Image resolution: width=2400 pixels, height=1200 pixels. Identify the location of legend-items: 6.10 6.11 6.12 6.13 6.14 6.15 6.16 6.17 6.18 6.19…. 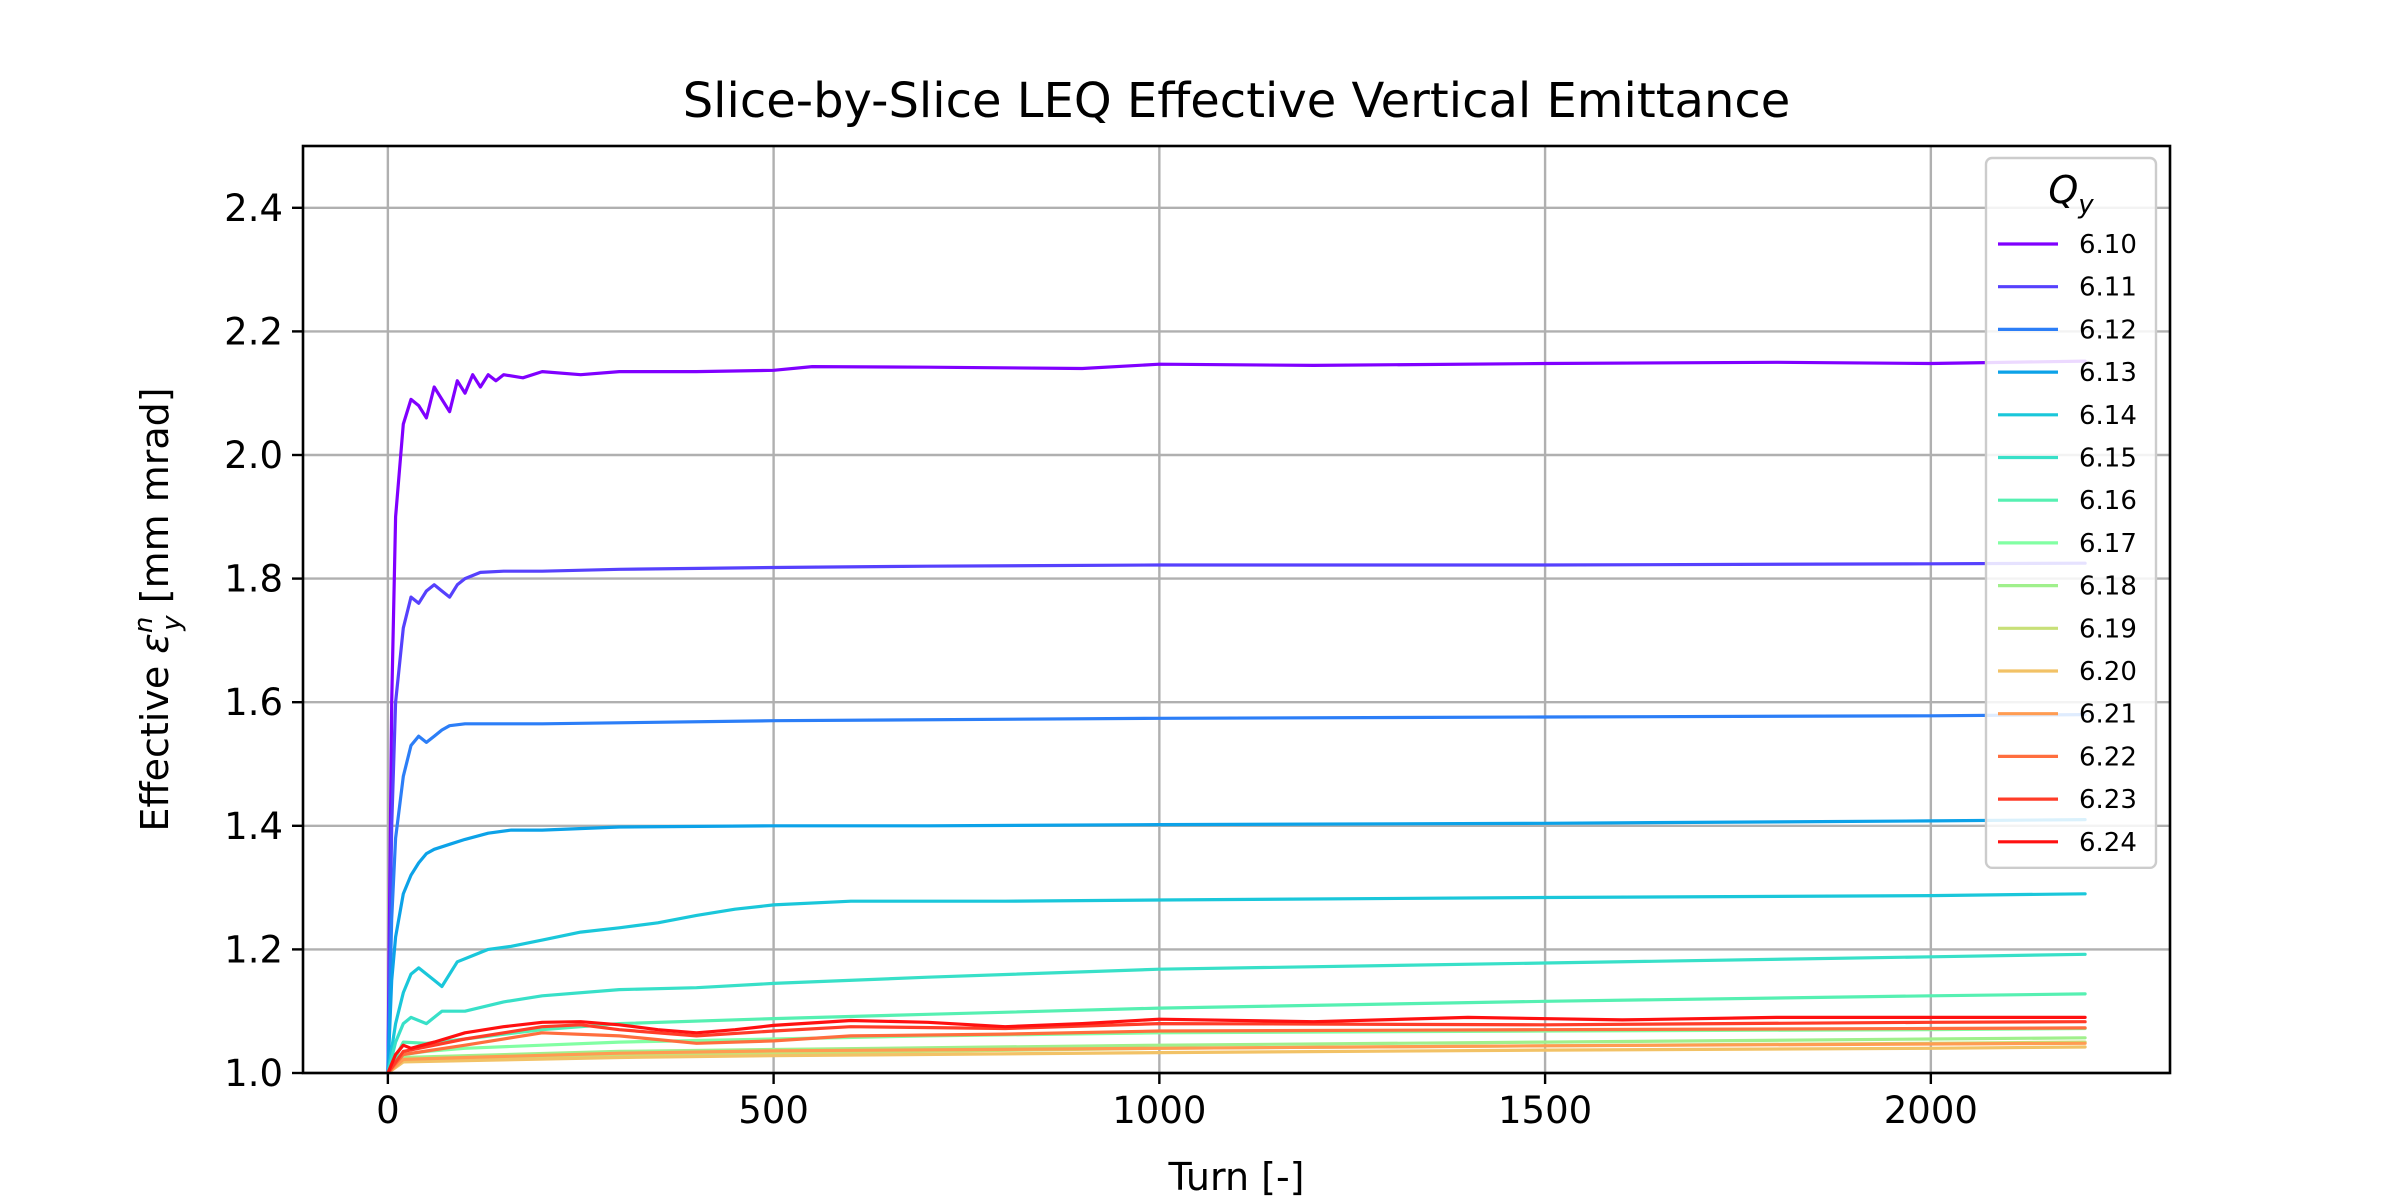
(2067, 544).